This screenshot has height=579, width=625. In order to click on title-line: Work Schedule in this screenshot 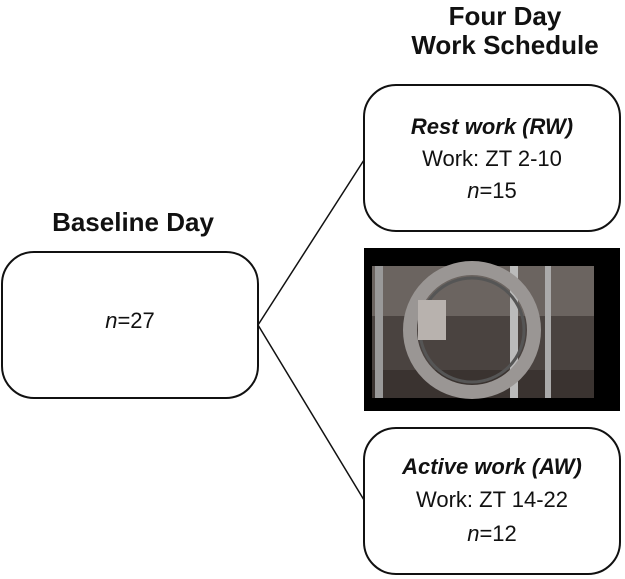, I will do `click(504, 45)`.